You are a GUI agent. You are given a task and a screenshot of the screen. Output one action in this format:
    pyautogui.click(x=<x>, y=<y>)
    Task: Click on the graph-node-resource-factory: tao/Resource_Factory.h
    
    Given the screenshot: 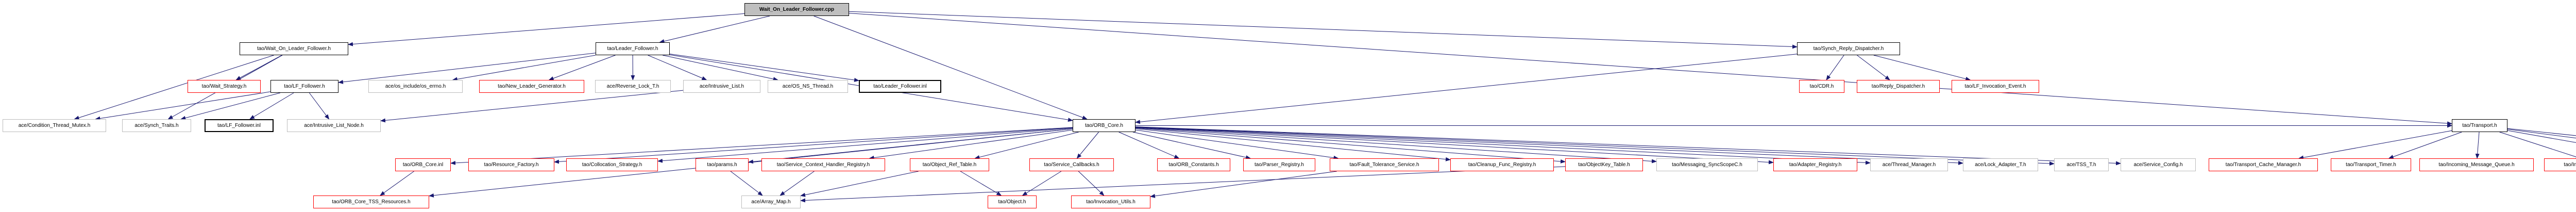 What is the action you would take?
    pyautogui.click(x=511, y=165)
    